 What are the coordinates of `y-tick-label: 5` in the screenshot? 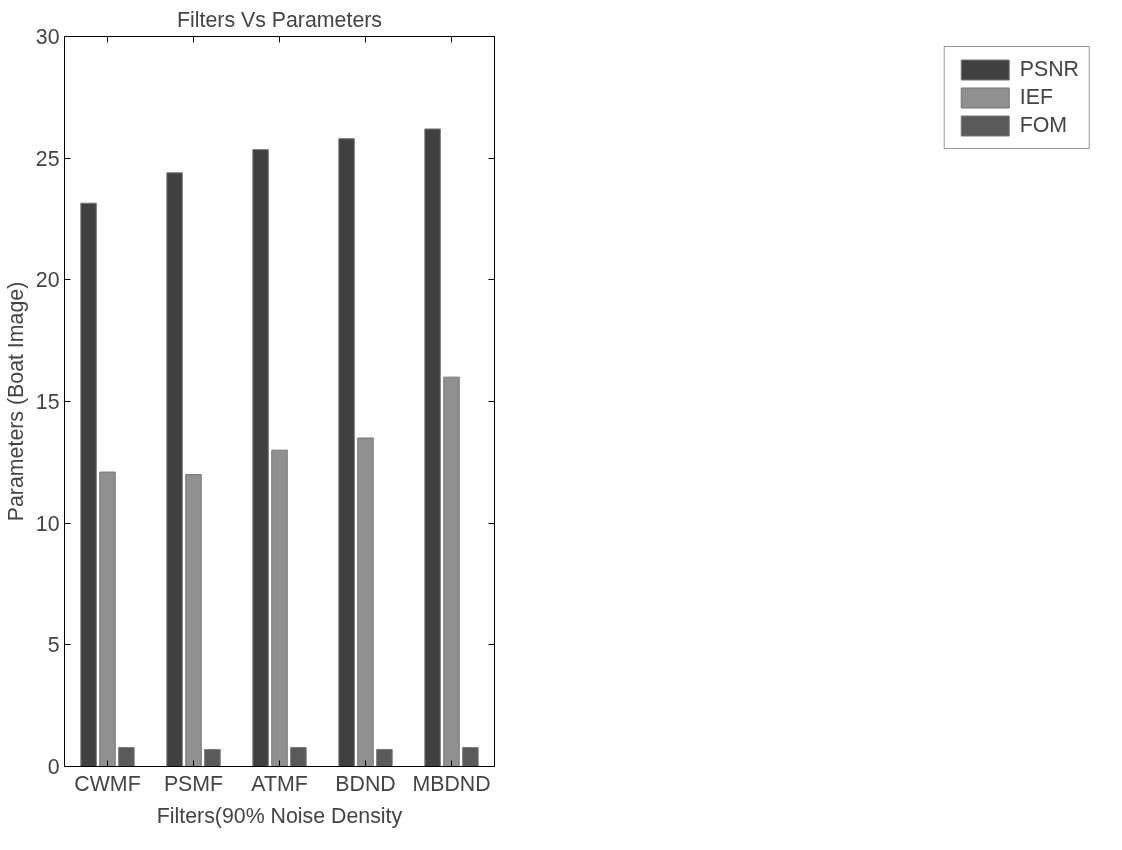 It's located at (53, 645).